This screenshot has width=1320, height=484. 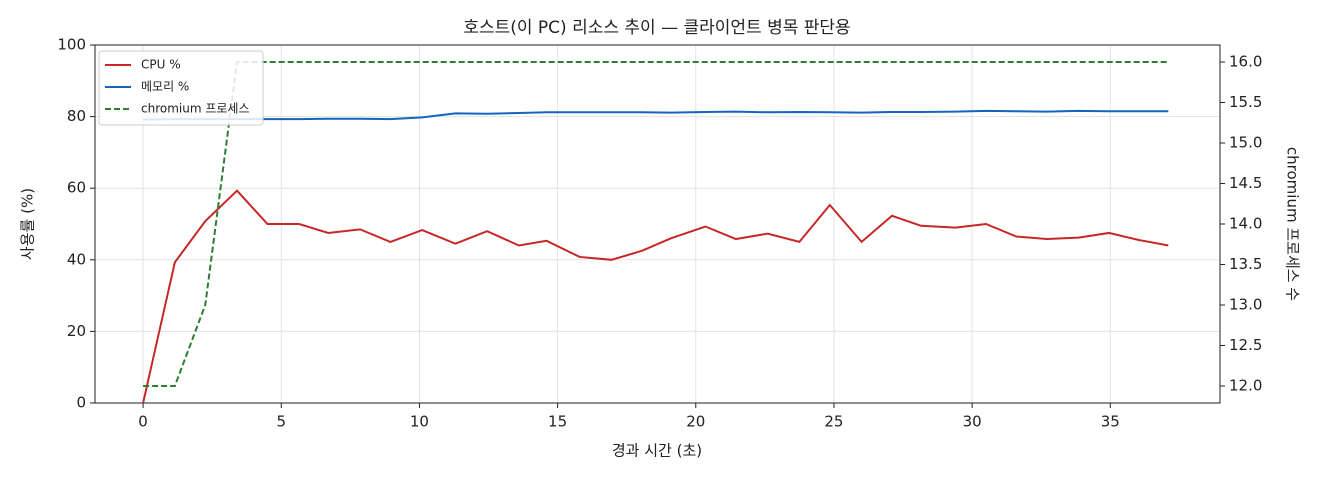 What do you see at coordinates (1245, 183) in the screenshot?
I see `y2-tick-label: 14.5` at bounding box center [1245, 183].